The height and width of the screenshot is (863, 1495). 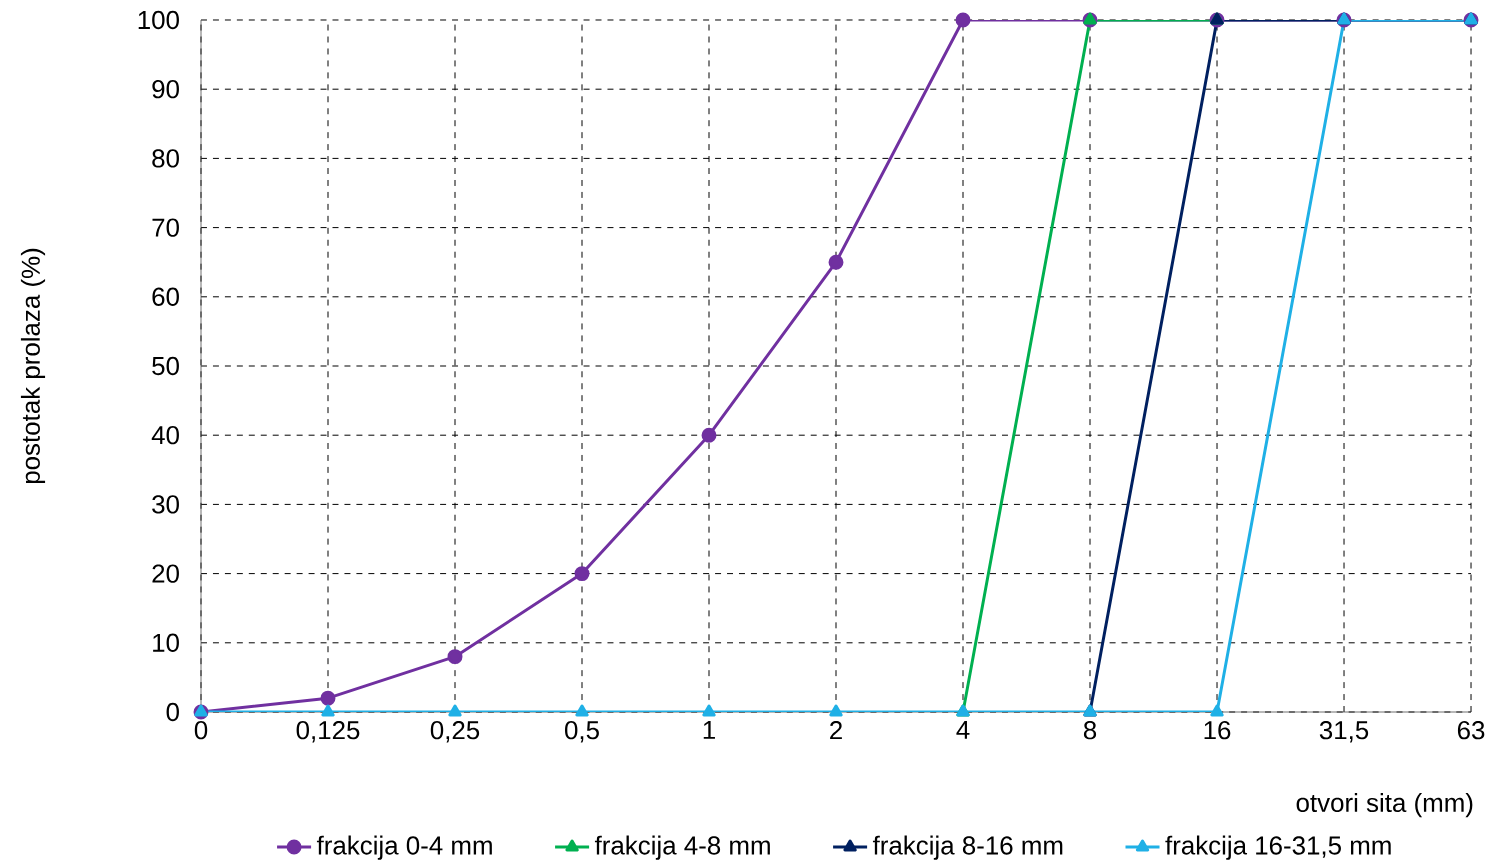 What do you see at coordinates (404, 847) in the screenshot?
I see `legend-label: frakcija 0-4 mm` at bounding box center [404, 847].